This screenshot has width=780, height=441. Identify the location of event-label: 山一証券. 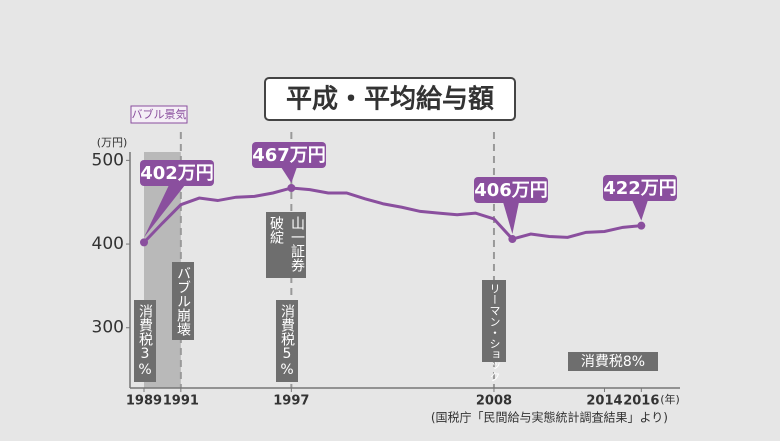
(297, 244).